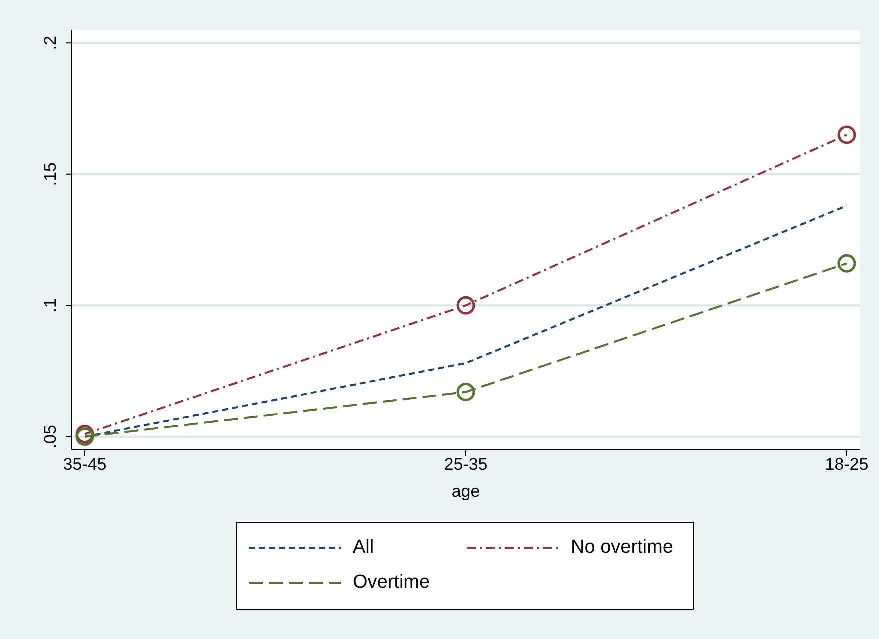 Image resolution: width=879 pixels, height=639 pixels. I want to click on legend-label: No overtime, so click(622, 548).